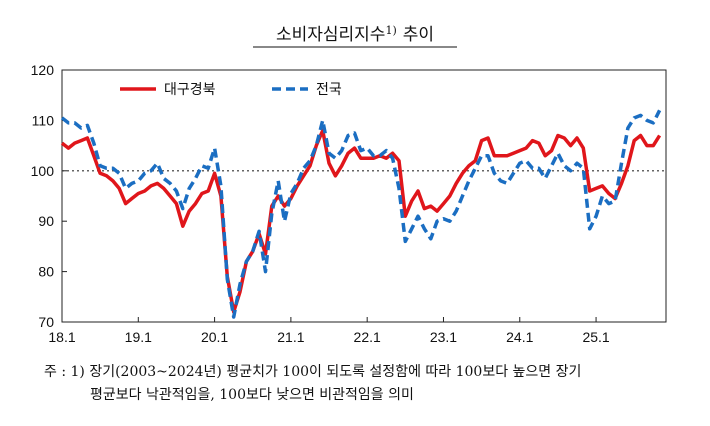 Image resolution: width=710 pixels, height=426 pixels. What do you see at coordinates (46, 322) in the screenshot?
I see `y-tick-label: 70` at bounding box center [46, 322].